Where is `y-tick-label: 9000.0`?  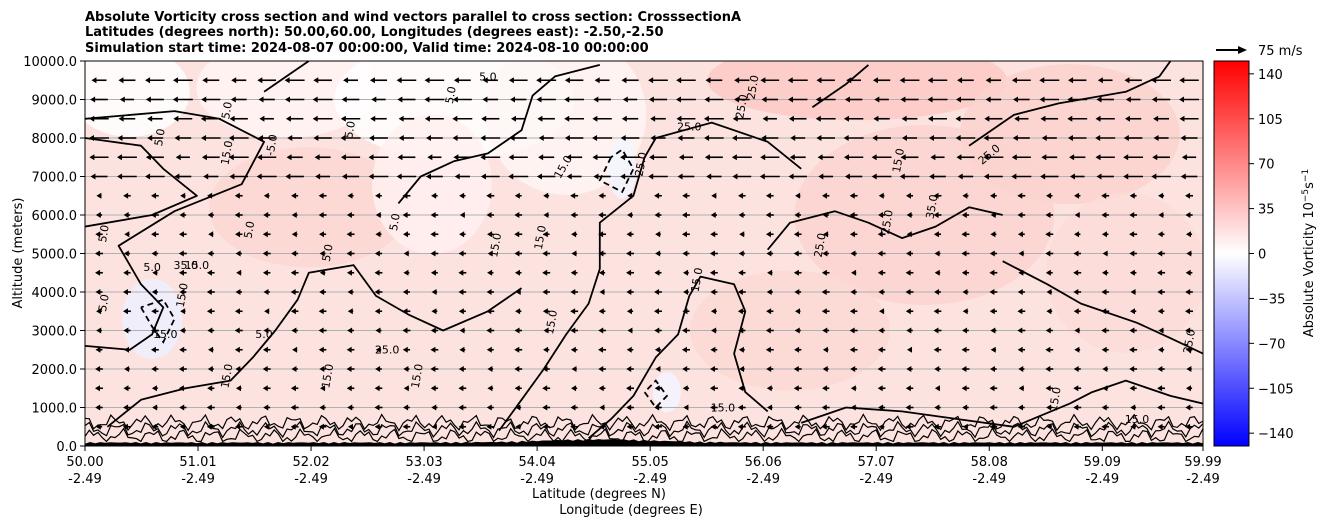
y-tick-label: 9000.0 is located at coordinates (55, 101).